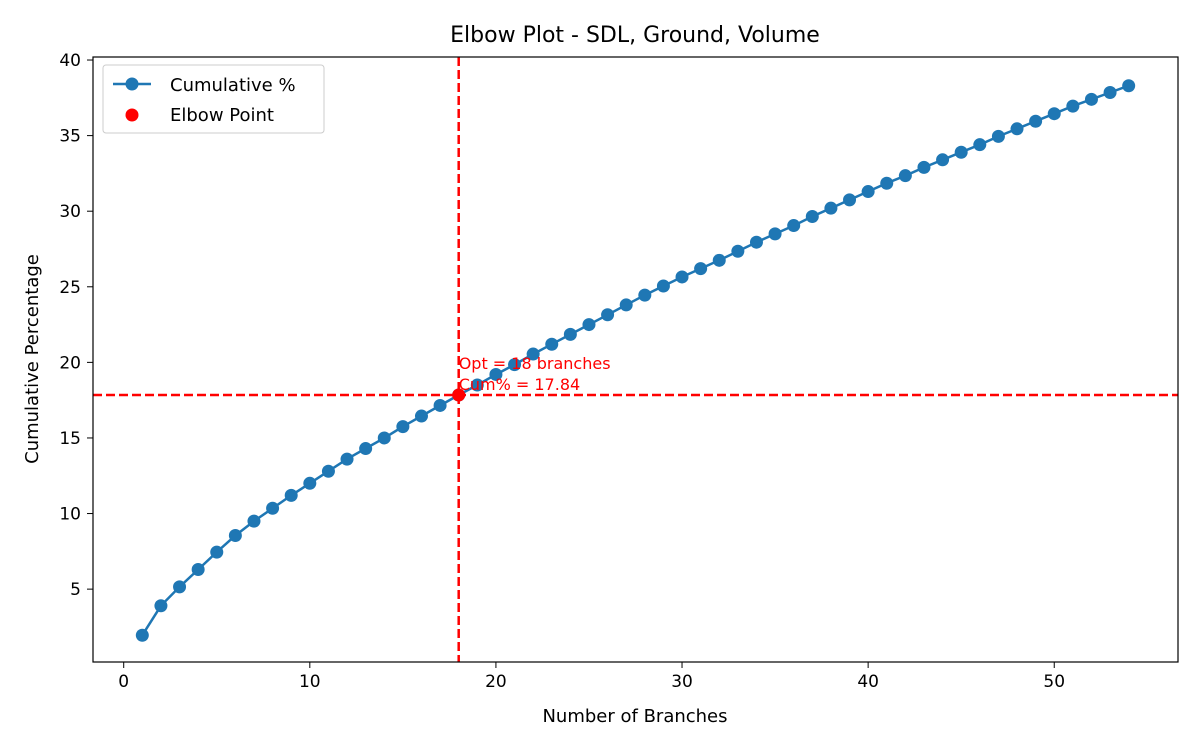  Describe the element at coordinates (70, 515) in the screenshot. I see `y-tick-label: 10` at that location.